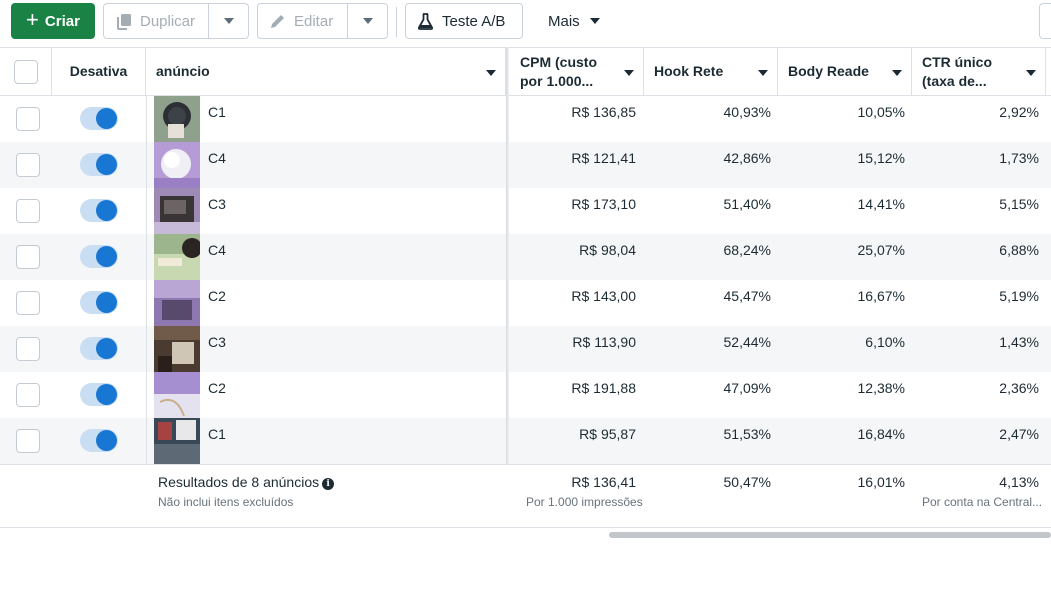 Image resolution: width=1051 pixels, height=596 pixels. Describe the element at coordinates (1019, 342) in the screenshot. I see `metric-ctr: 1,43%` at that location.